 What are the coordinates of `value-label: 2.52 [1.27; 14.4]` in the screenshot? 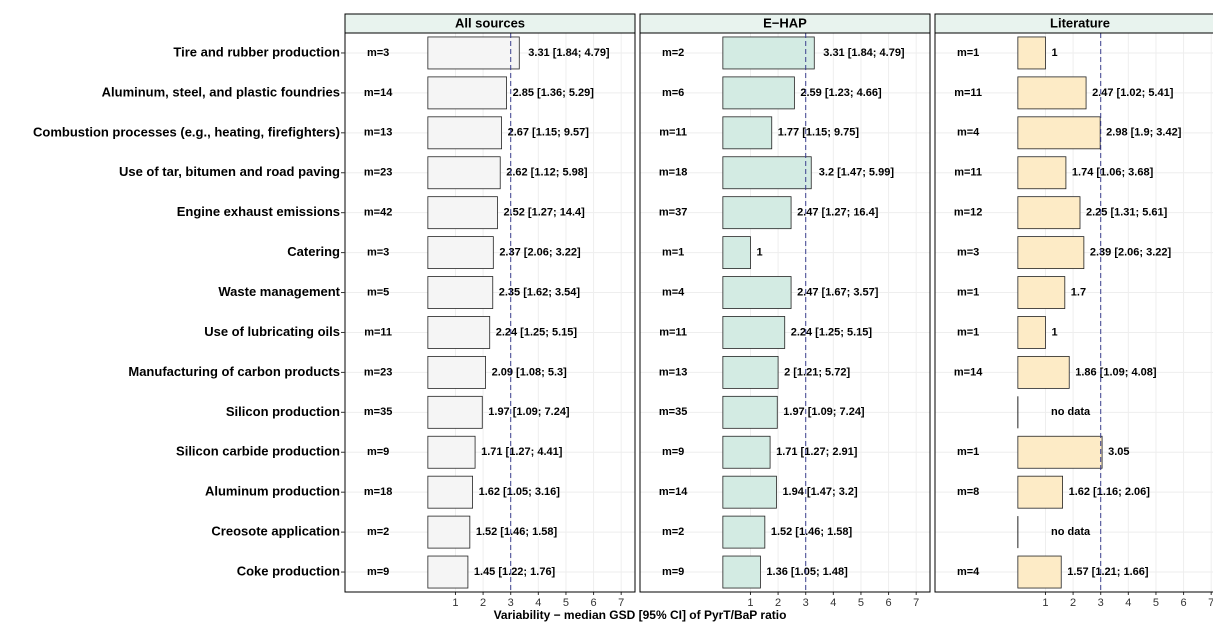 It's located at (544, 213).